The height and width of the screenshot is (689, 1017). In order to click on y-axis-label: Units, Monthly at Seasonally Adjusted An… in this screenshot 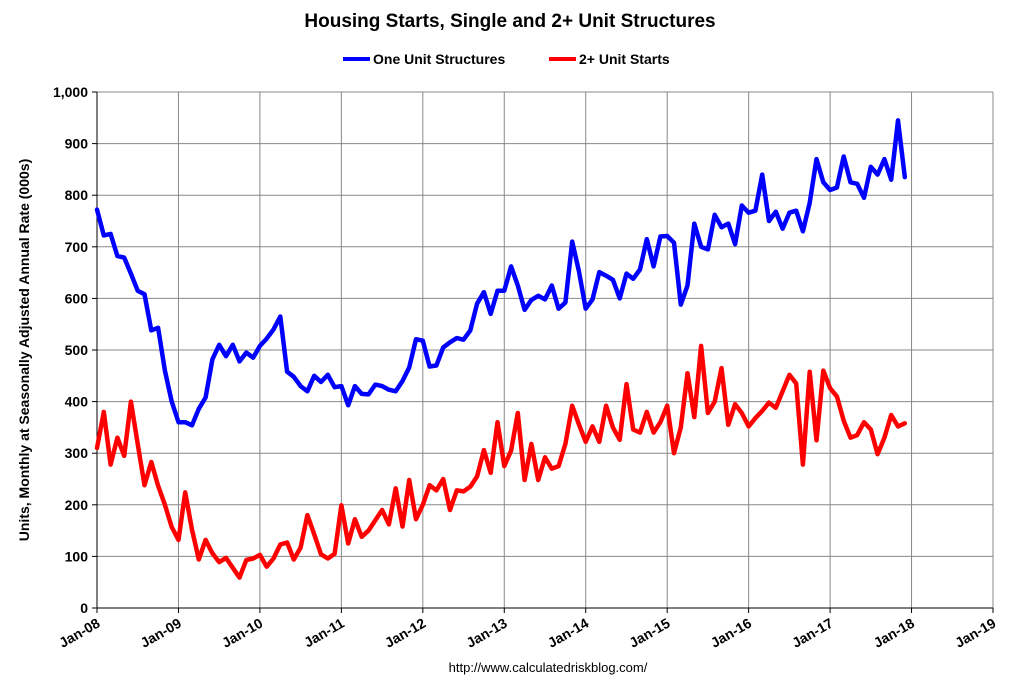, I will do `click(24, 350)`.